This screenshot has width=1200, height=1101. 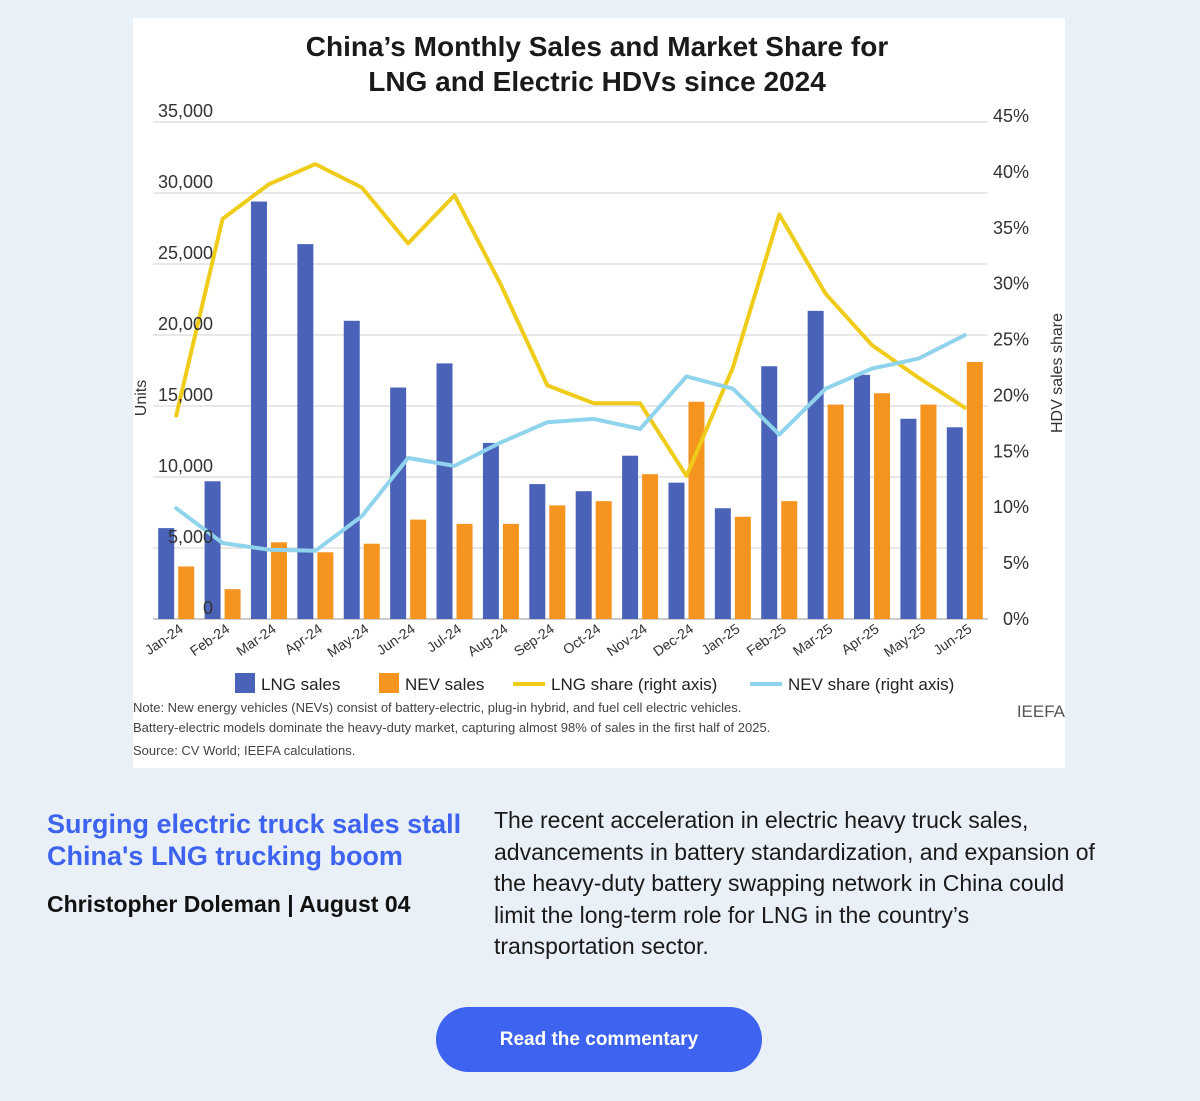 I want to click on legend-nev-sales-label: NEV sales, so click(x=444, y=684).